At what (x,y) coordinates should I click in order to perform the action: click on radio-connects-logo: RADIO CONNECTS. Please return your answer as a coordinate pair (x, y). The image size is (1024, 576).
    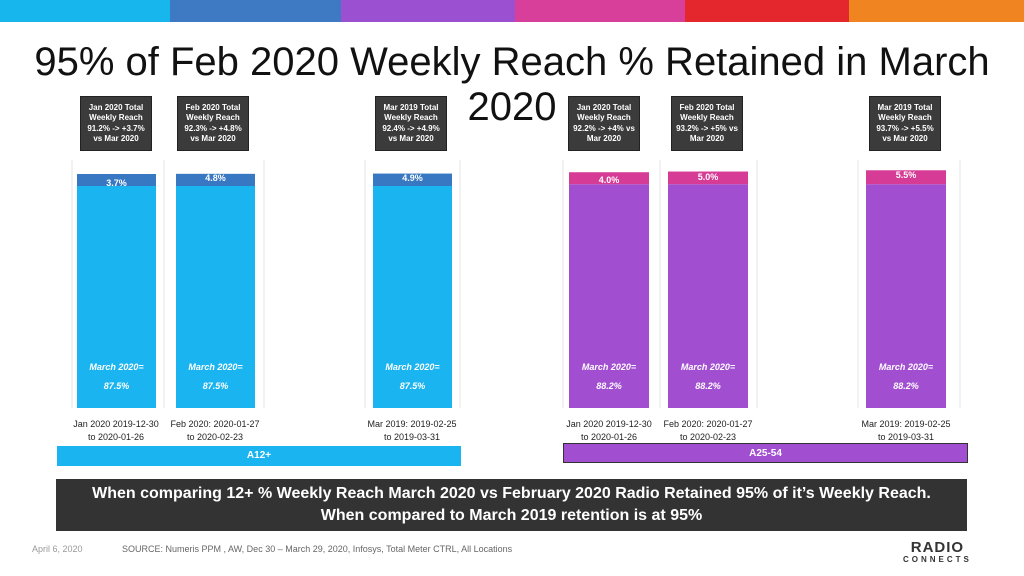
    Looking at the image, I should click on (937, 551).